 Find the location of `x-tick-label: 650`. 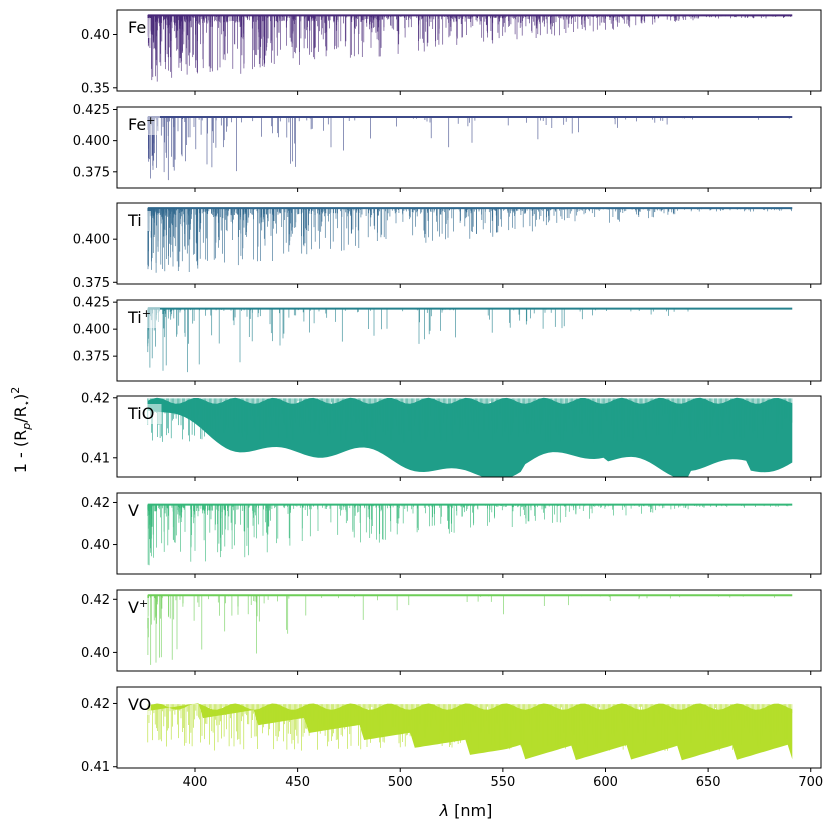

x-tick-label: 650 is located at coordinates (708, 782).